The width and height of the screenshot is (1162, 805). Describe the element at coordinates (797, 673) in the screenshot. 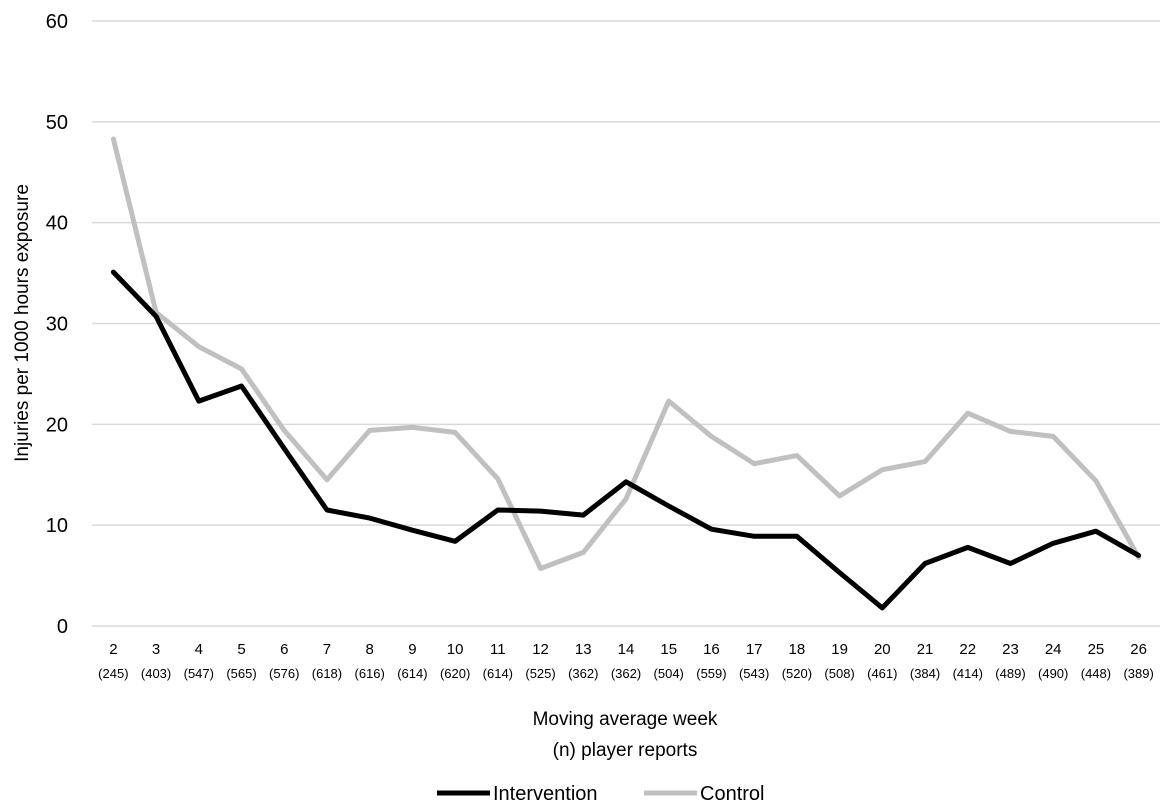

I see `x-tick-count-label: (520)` at that location.